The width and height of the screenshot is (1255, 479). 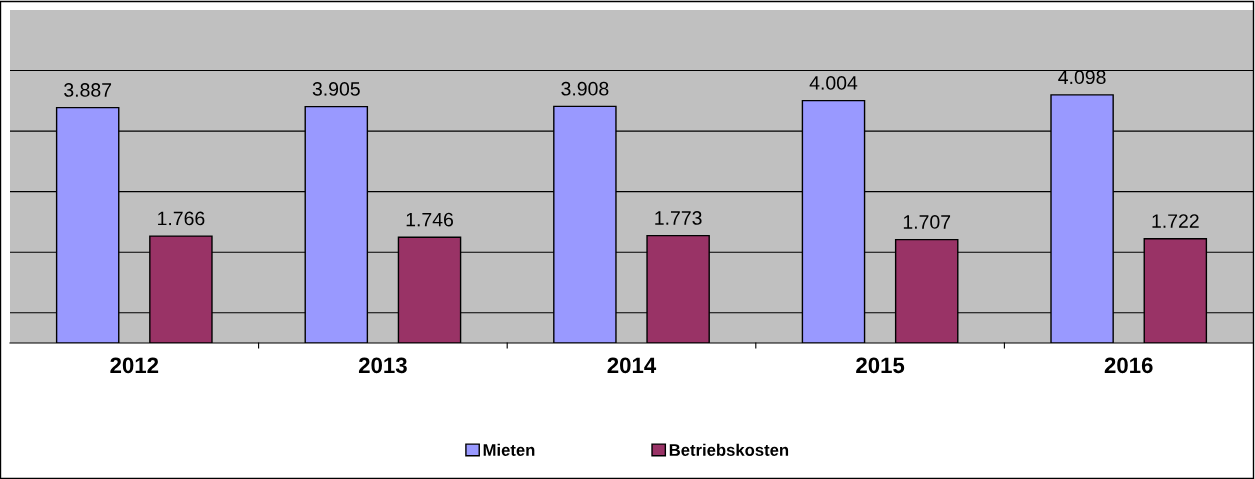 I want to click on x-tick-label: 2012, so click(x=134, y=365).